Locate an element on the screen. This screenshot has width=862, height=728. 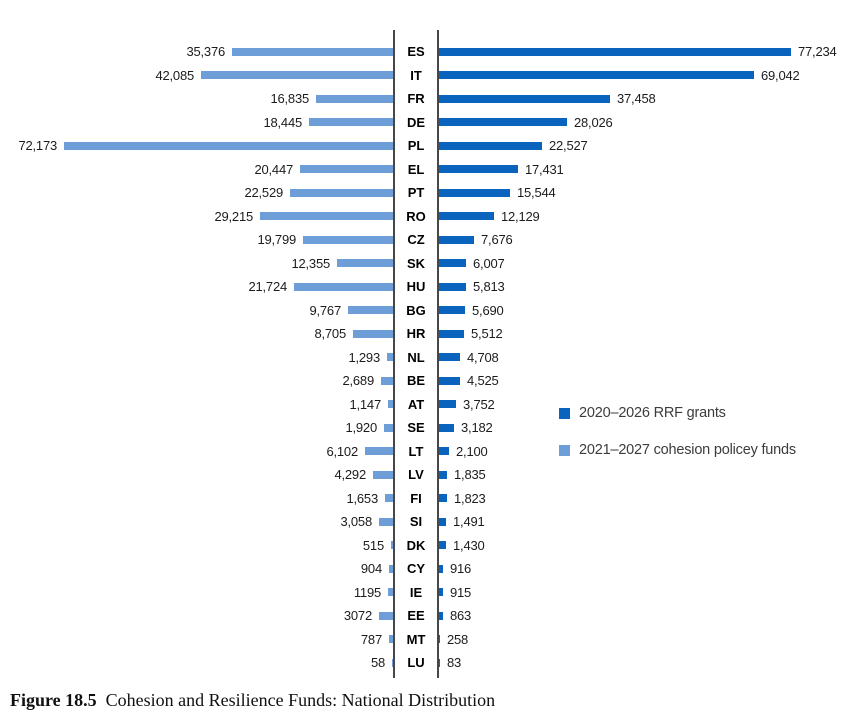
rrf-value-label: 4,525 is located at coordinates (483, 381).